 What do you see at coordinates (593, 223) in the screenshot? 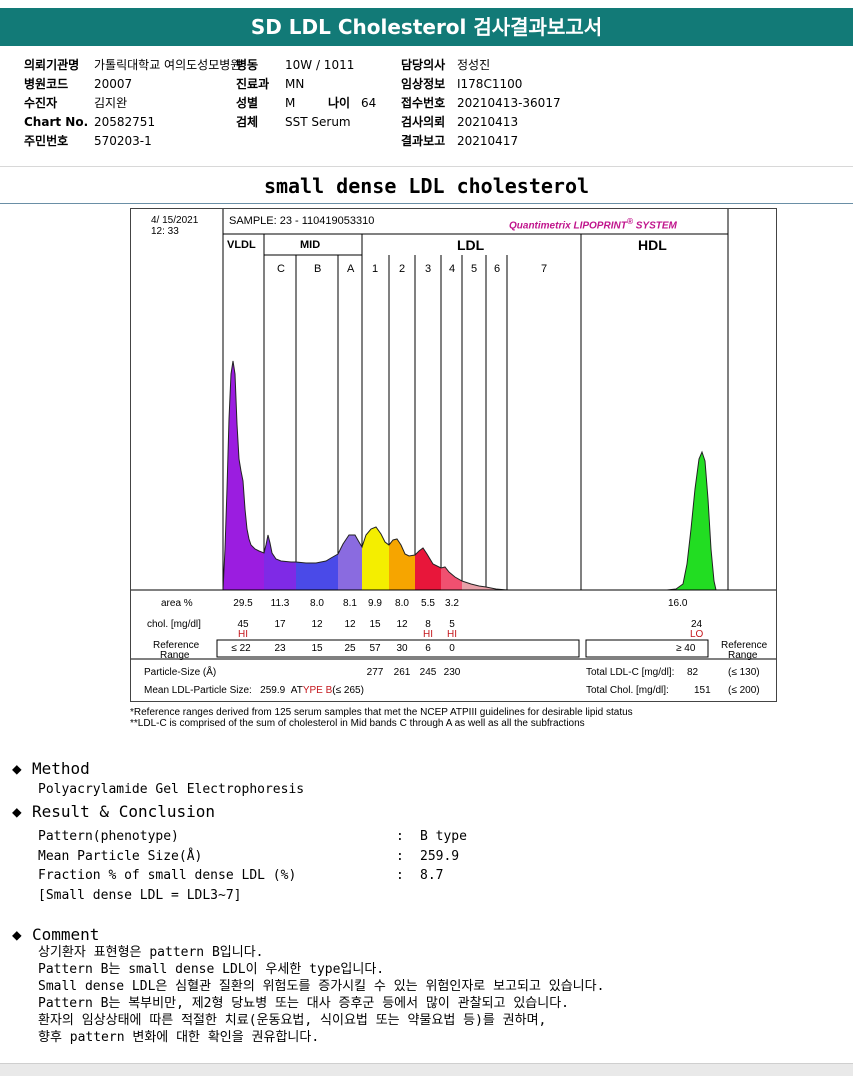
I see `brand-name: Quantimetrix LIPOPRINT® SYSTEM` at bounding box center [593, 223].